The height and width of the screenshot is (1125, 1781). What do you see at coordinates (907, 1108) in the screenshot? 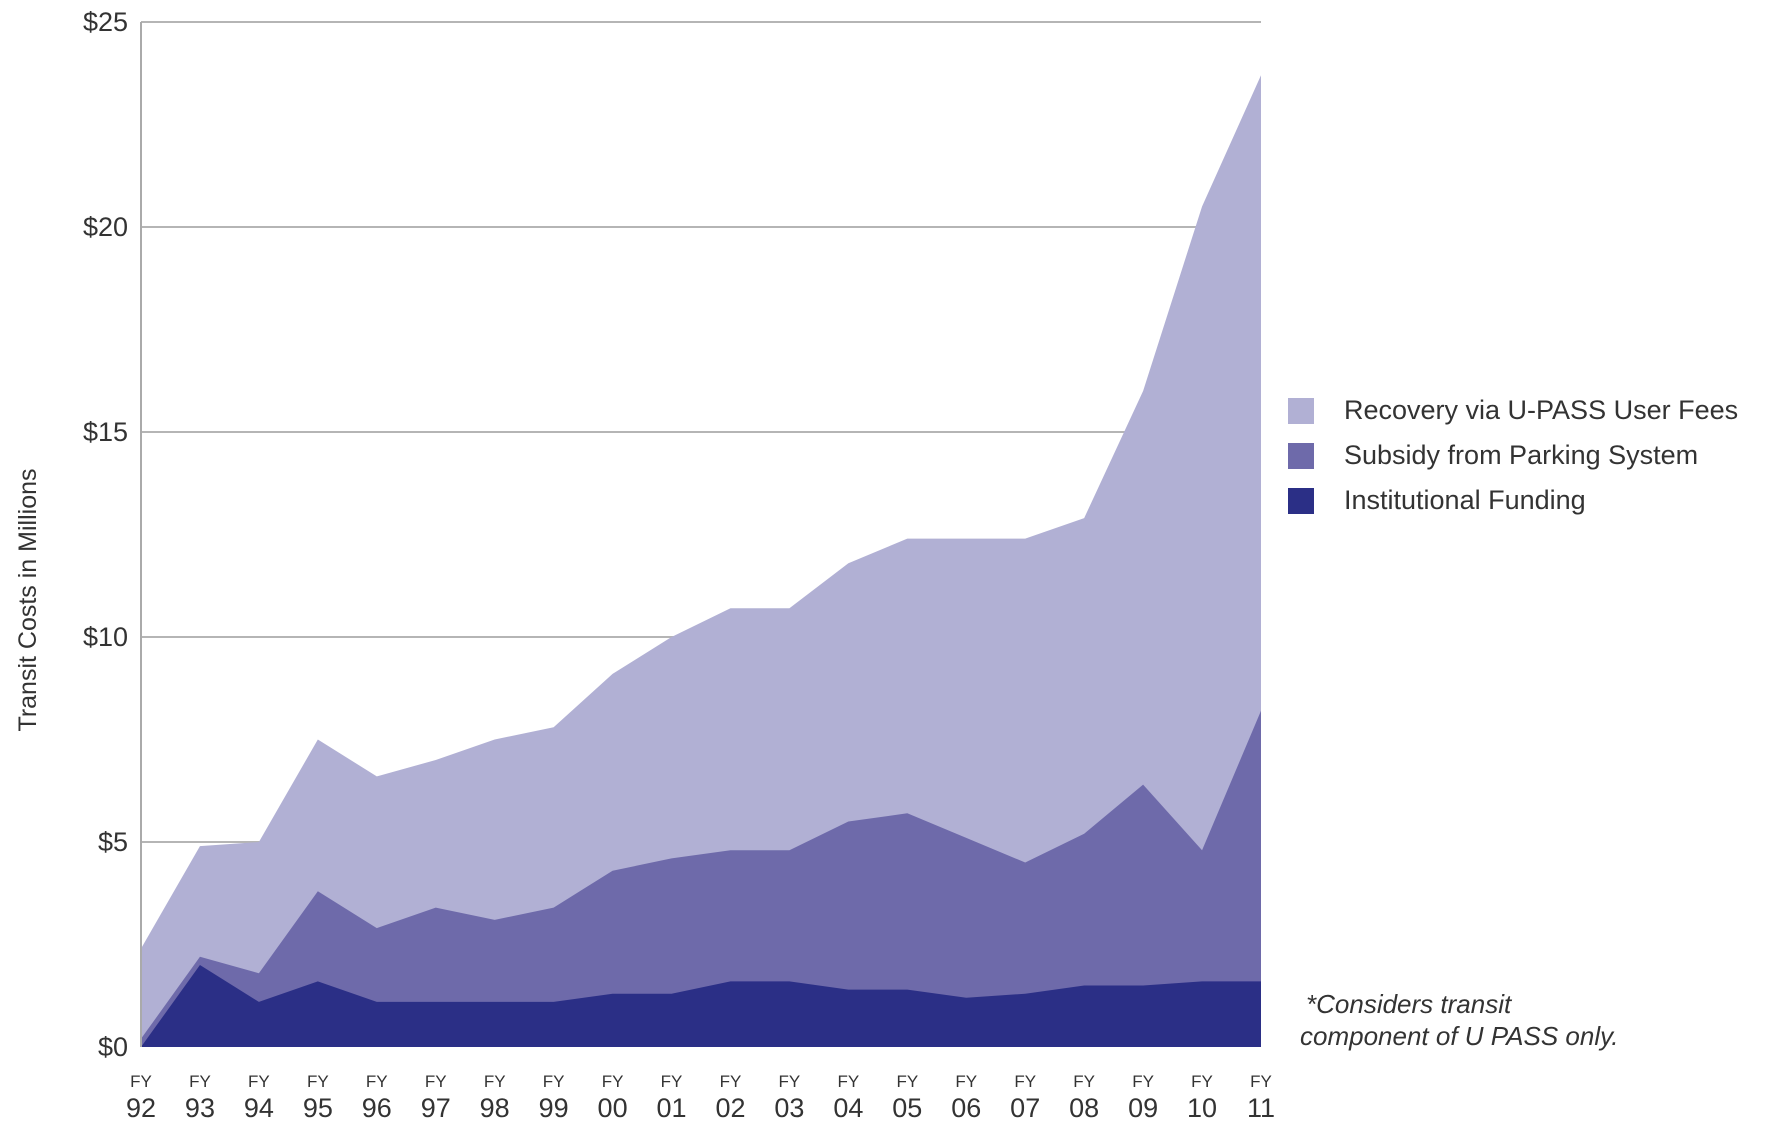
I see `x-tick-label-year: 05` at bounding box center [907, 1108].